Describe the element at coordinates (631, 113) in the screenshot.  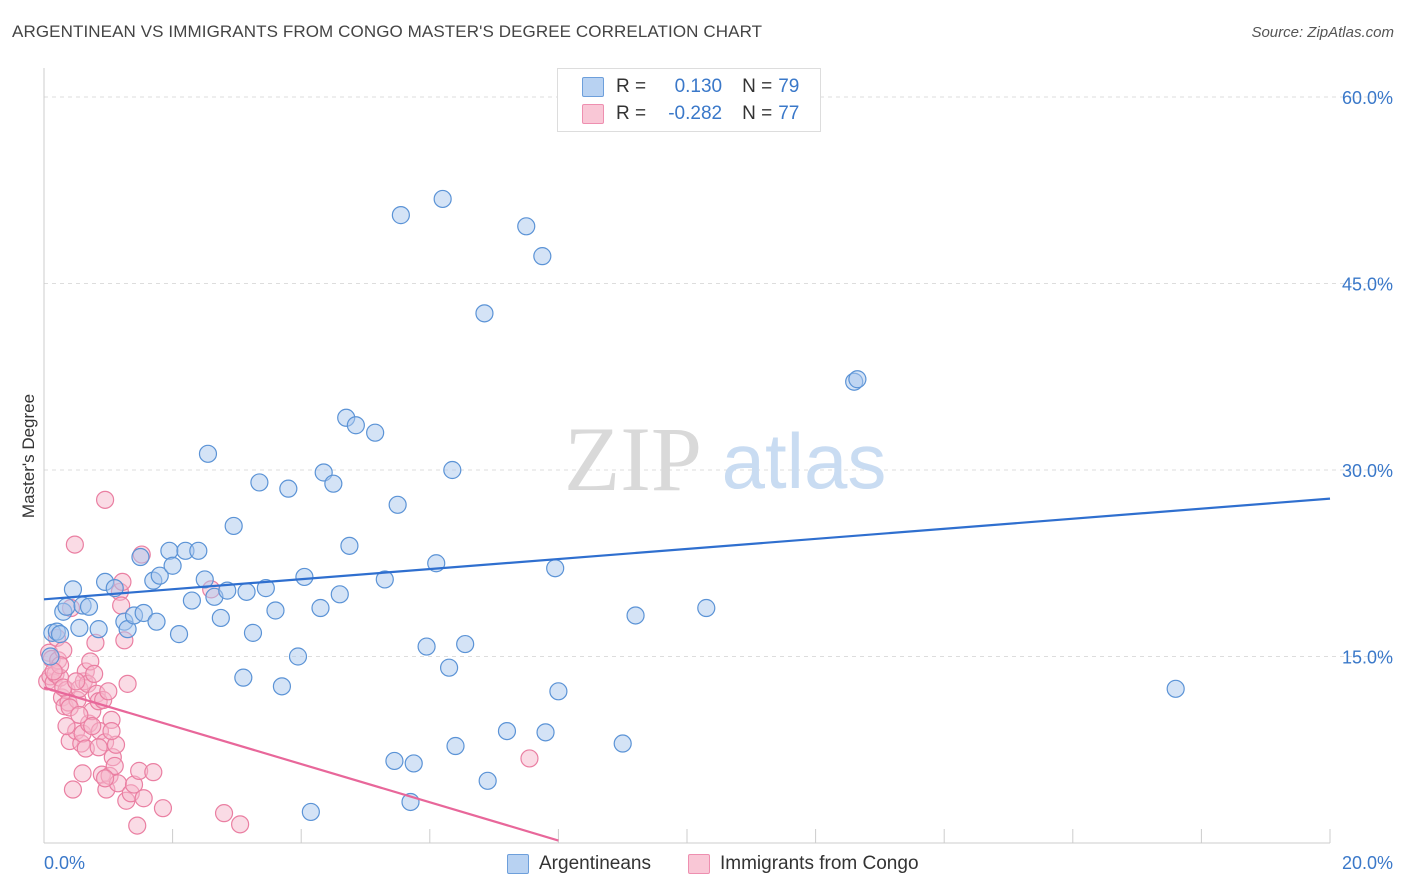
I see `legend-r-label: R =` at that location.